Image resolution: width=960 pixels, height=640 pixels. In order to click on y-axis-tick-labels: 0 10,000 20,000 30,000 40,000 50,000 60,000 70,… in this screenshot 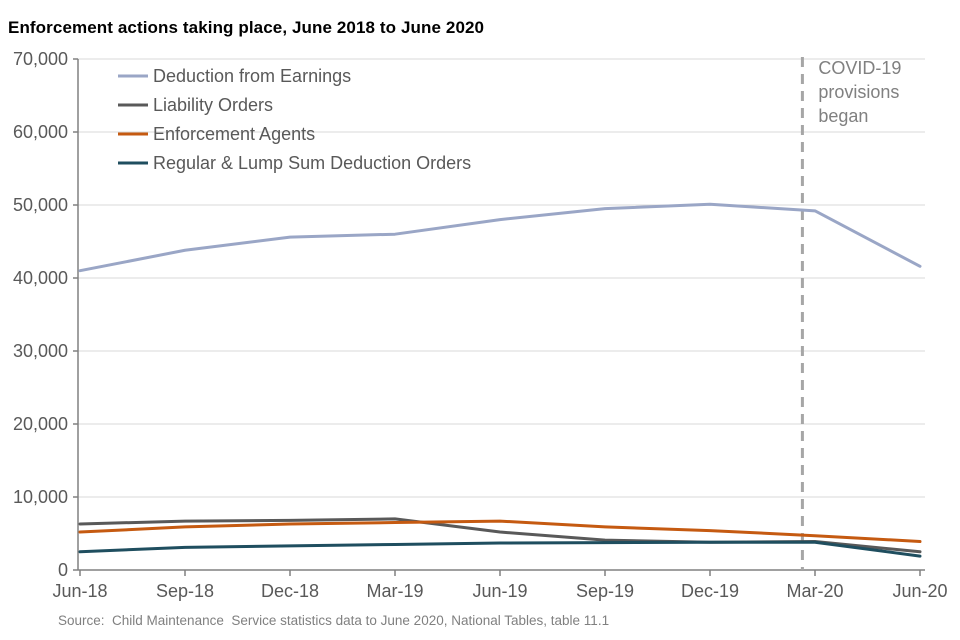, I will do `click(40, 314)`.